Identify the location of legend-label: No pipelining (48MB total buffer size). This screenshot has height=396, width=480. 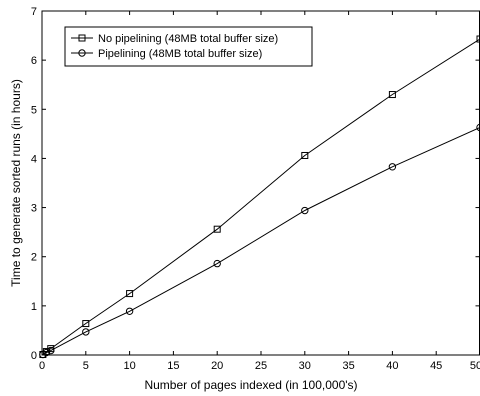
(188, 39).